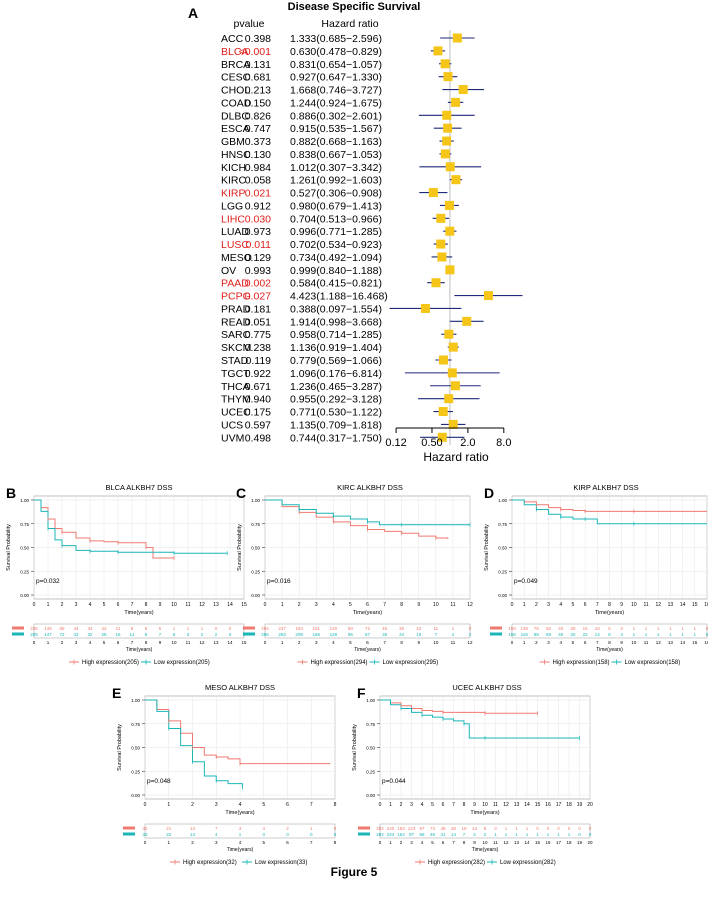 The height and width of the screenshot is (913, 708). Describe the element at coordinates (265, 634) in the screenshot. I see `km-risk-low-count: 295` at that location.